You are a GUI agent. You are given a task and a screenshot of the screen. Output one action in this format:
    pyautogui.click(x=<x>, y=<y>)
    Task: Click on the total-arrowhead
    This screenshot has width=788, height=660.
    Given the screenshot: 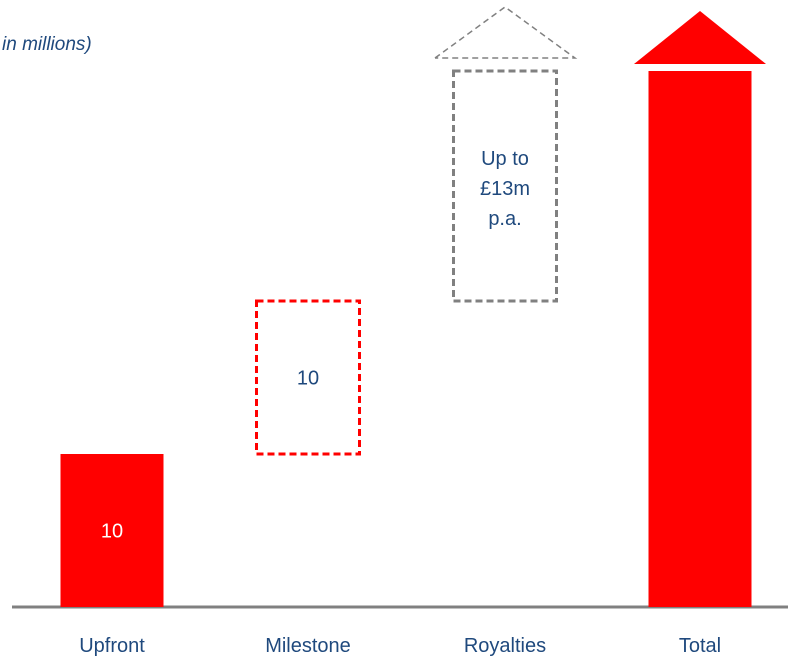 What is the action you would take?
    pyautogui.click(x=700, y=37)
    